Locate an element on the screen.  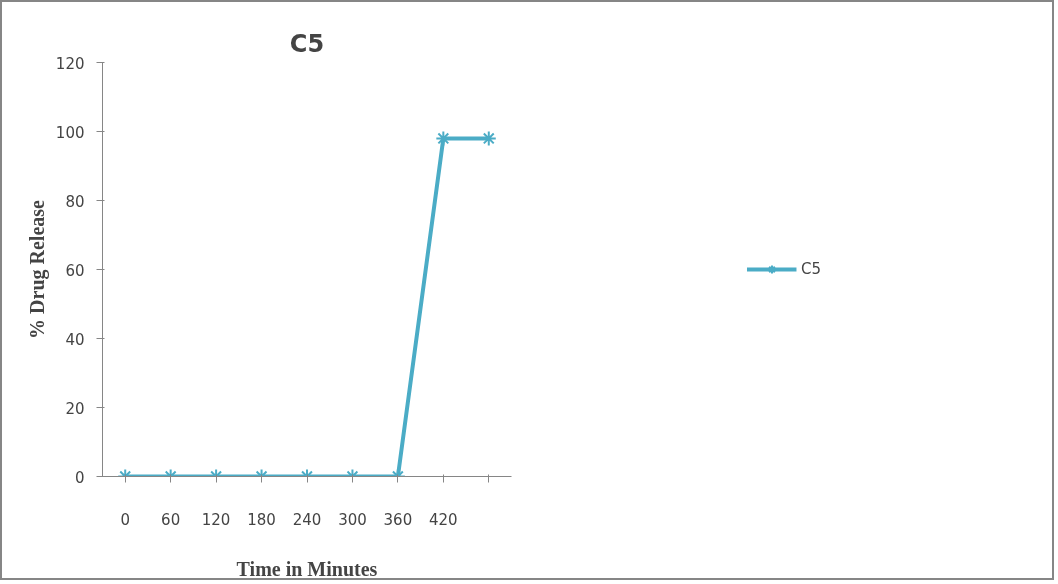
y-tick-label: 0 is located at coordinates (79, 477).